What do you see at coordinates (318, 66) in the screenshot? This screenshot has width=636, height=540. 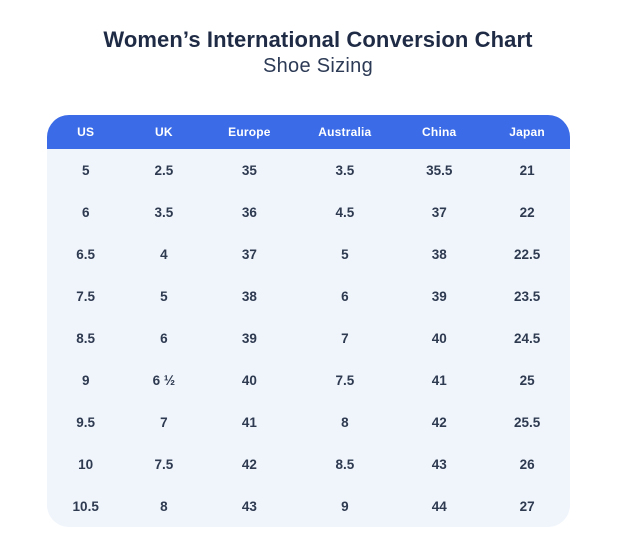 I see `page-subtitle: Shoe Sizing` at bounding box center [318, 66].